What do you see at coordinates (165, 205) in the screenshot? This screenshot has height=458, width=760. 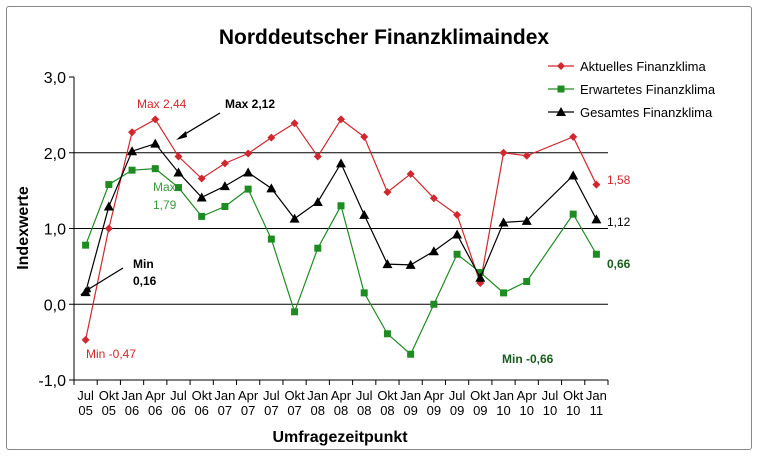 I see `annotation-green-max-2: 1,79` at bounding box center [165, 205].